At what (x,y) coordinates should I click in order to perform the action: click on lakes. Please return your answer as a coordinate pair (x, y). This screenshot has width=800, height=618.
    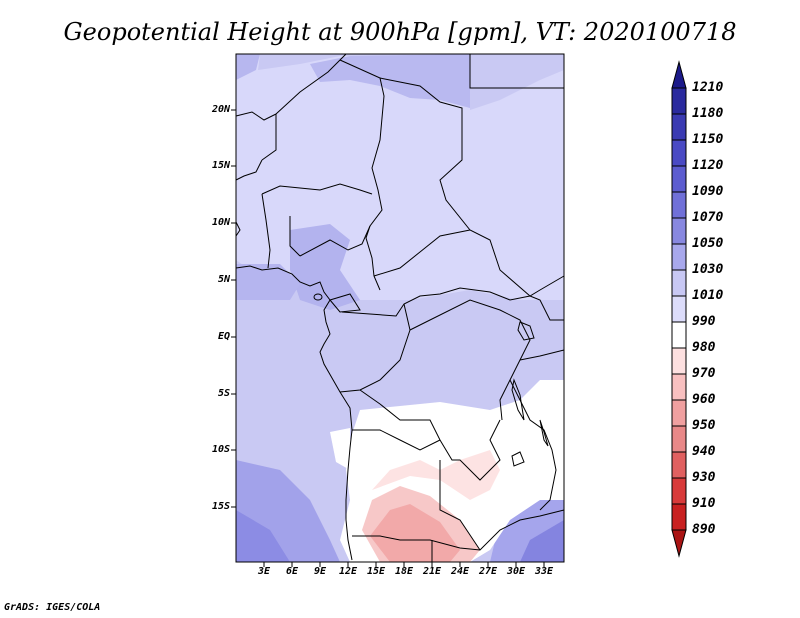
    Looking at the image, I should click on (431, 380).